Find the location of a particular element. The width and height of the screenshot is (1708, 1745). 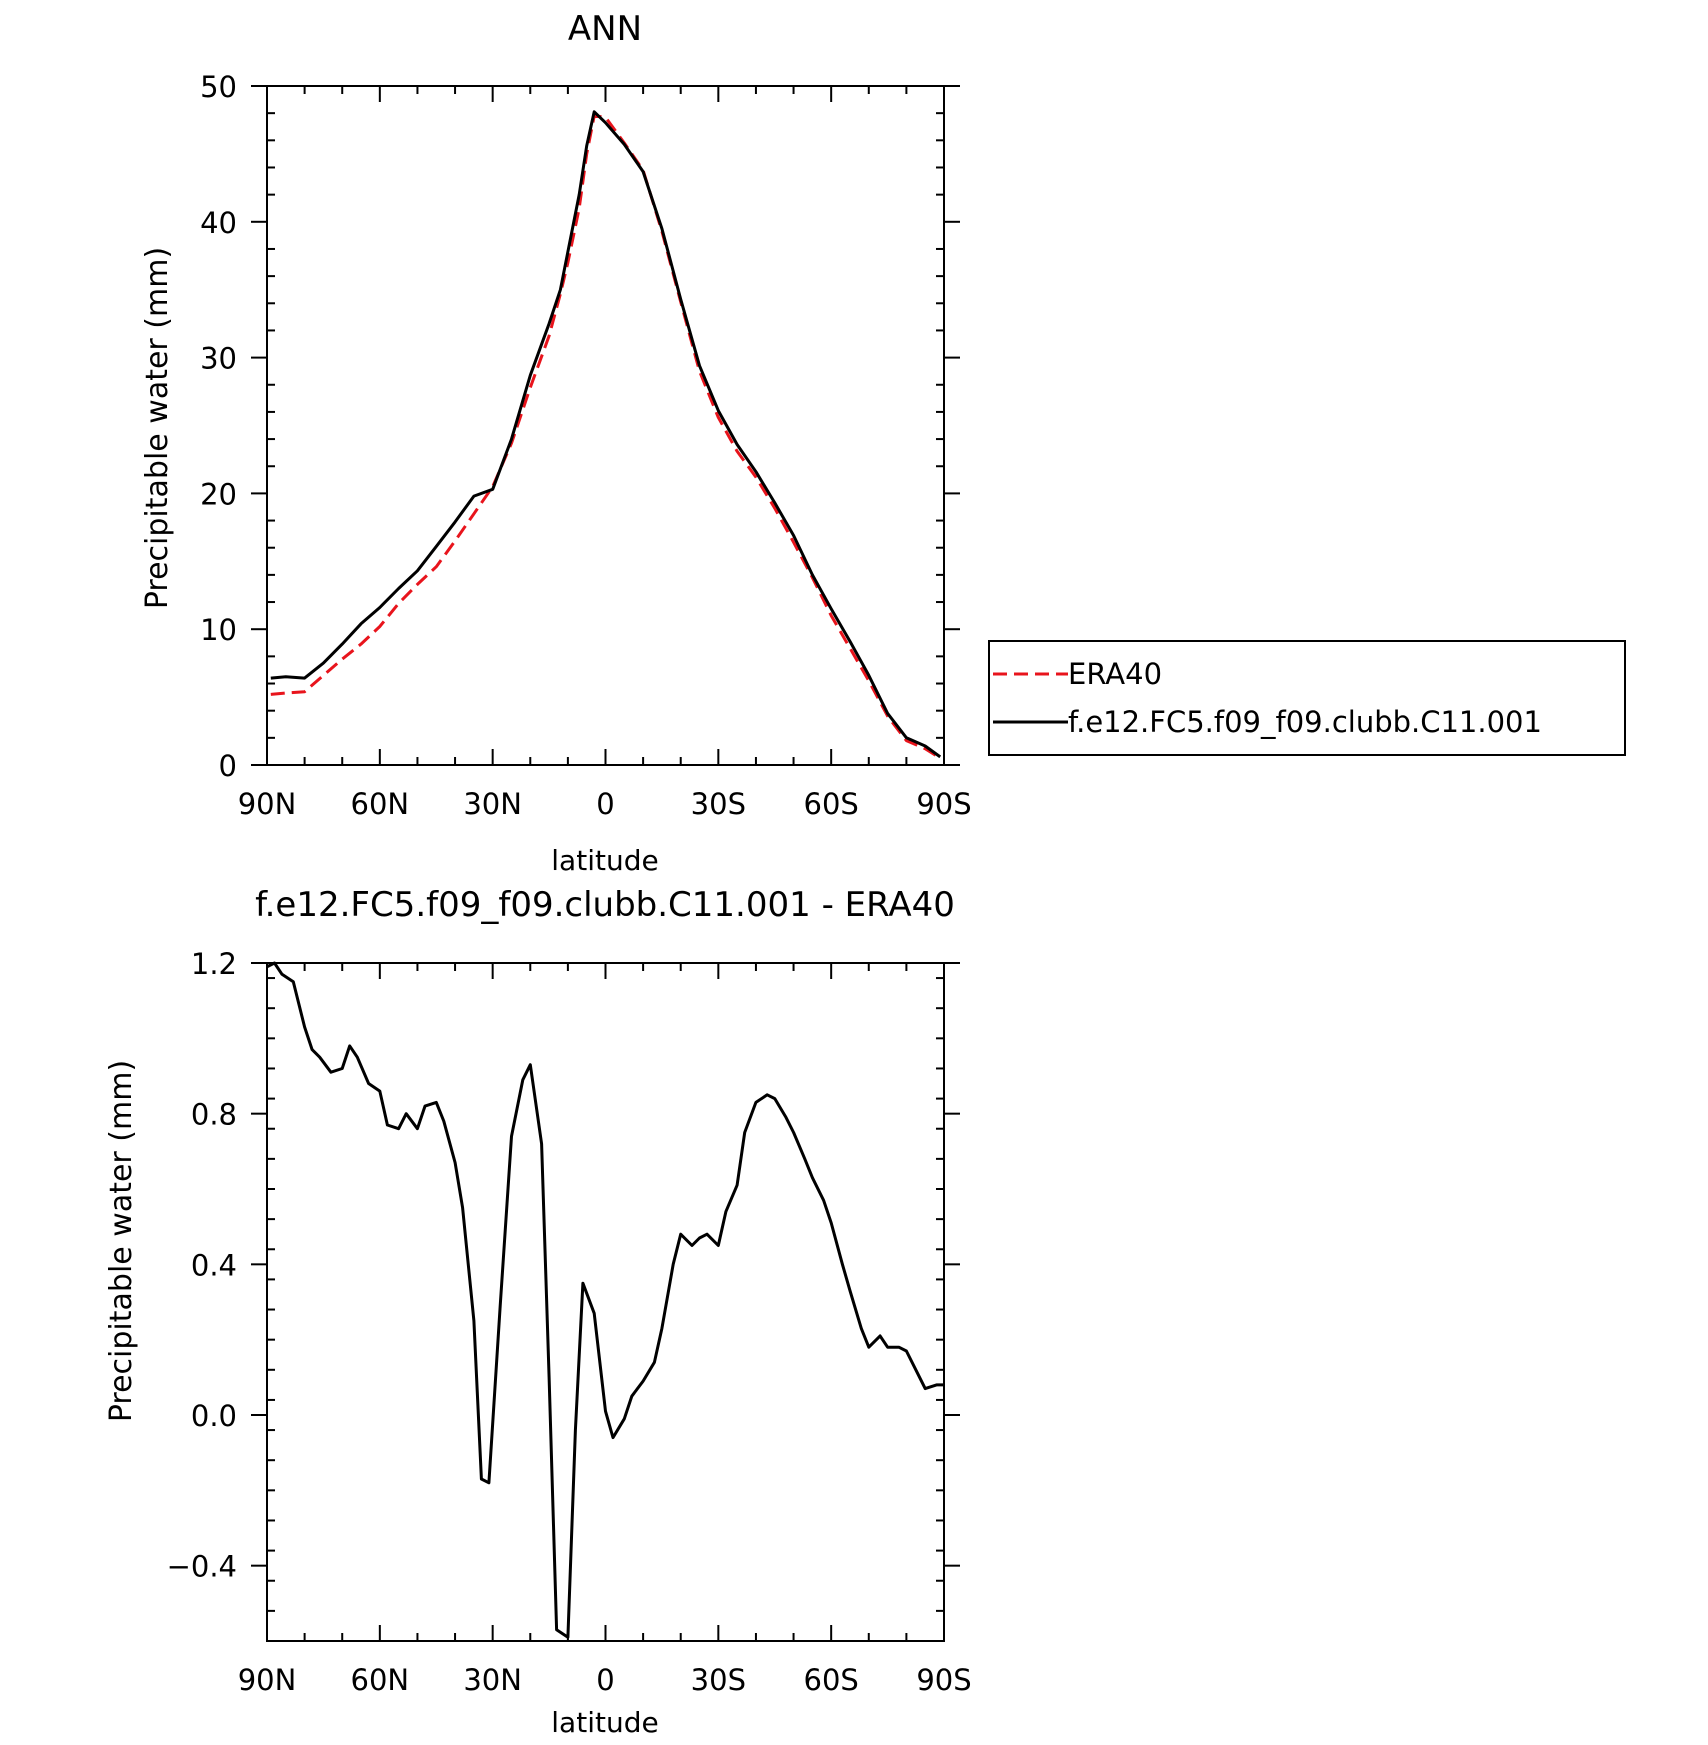

top-panel-series is located at coordinates (606, 435).